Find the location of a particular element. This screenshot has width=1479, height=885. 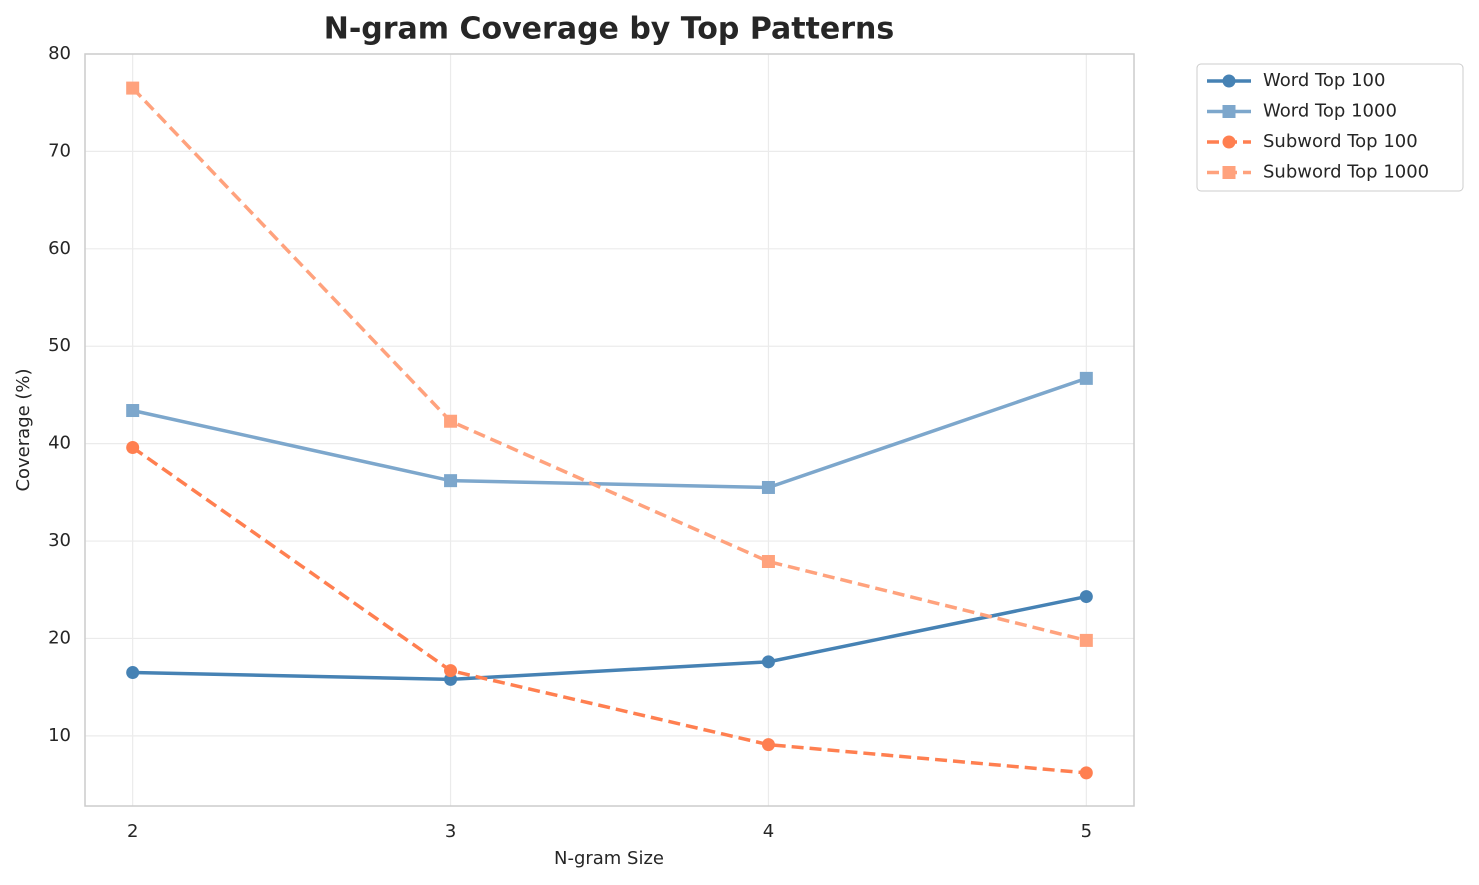

y-tick-label: 80 is located at coordinates (59, 53).